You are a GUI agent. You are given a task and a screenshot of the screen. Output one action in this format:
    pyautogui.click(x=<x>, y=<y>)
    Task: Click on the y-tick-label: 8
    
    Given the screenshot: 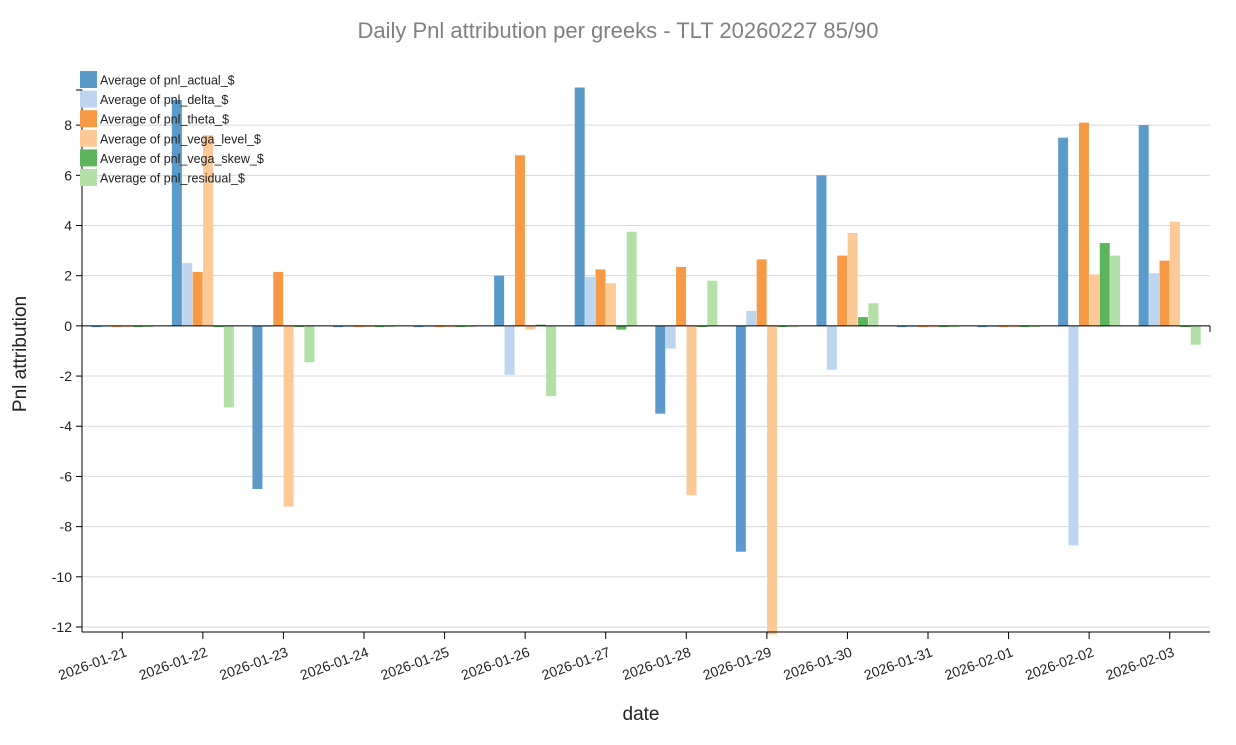 What is the action you would take?
    pyautogui.click(x=68, y=125)
    